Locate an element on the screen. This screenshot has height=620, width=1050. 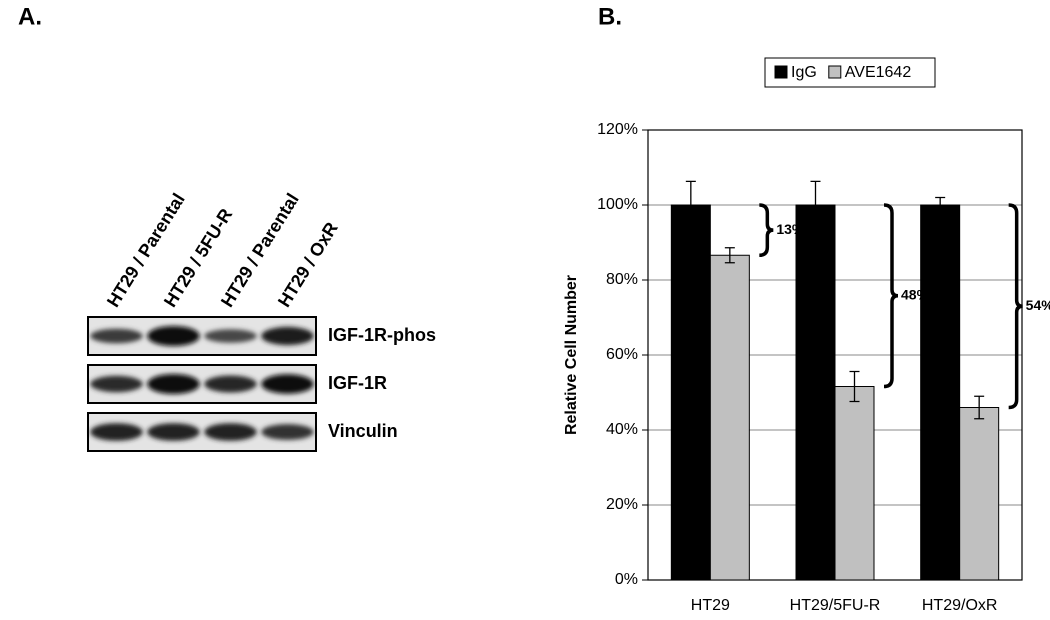
x-tick-label: HT29 is located at coordinates (710, 605).